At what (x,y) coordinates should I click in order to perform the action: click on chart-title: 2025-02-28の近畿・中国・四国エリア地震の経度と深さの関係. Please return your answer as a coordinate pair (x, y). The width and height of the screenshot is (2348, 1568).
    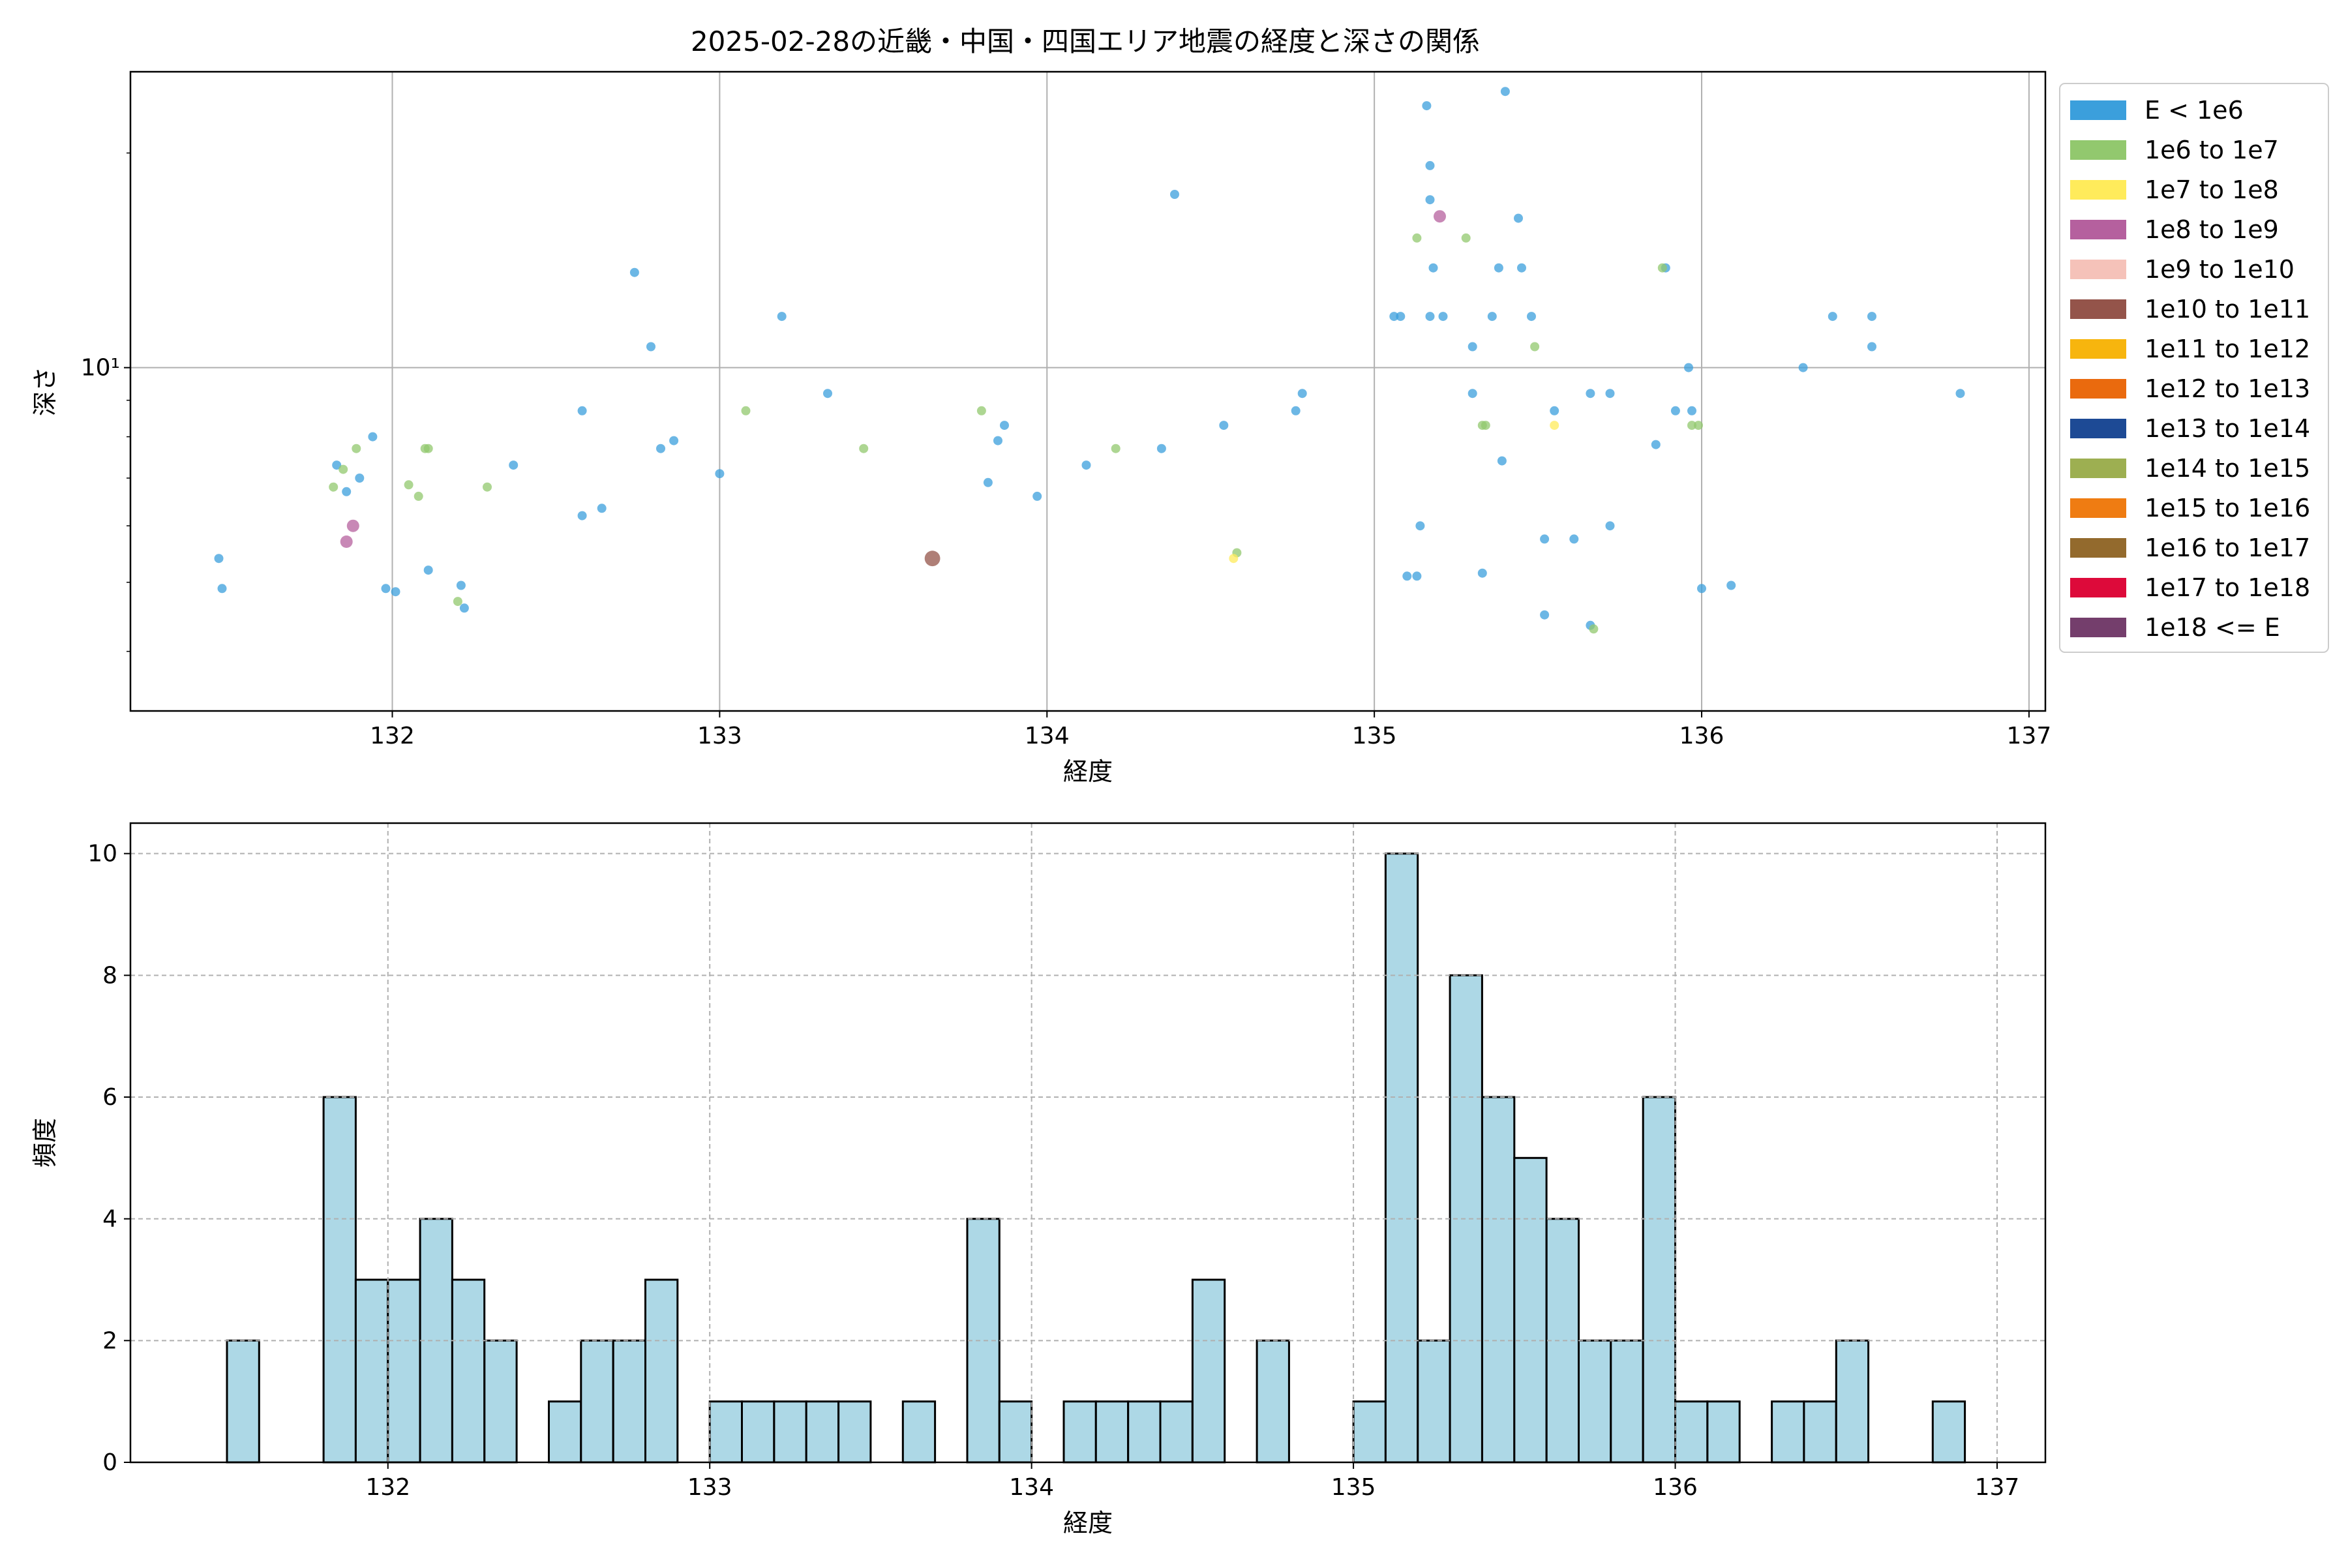
    Looking at the image, I should click on (1086, 41).